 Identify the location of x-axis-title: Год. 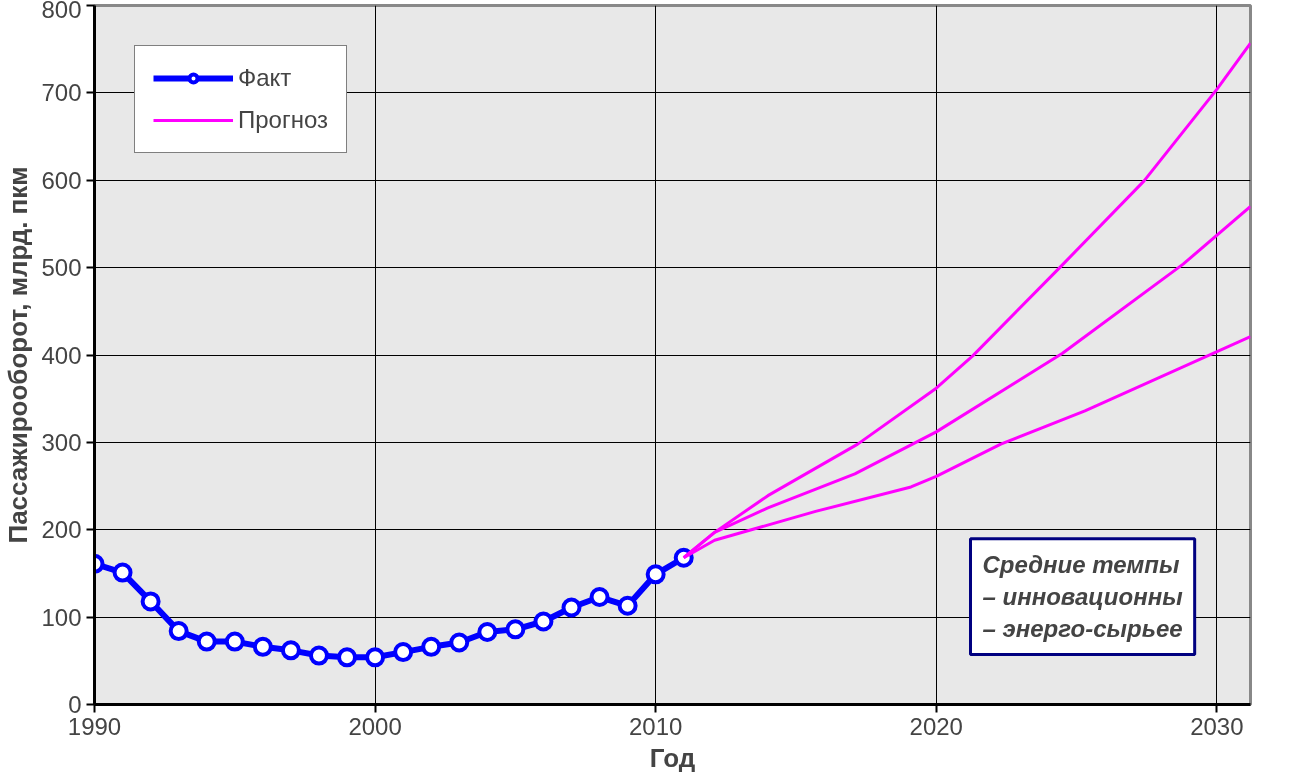
(672, 757).